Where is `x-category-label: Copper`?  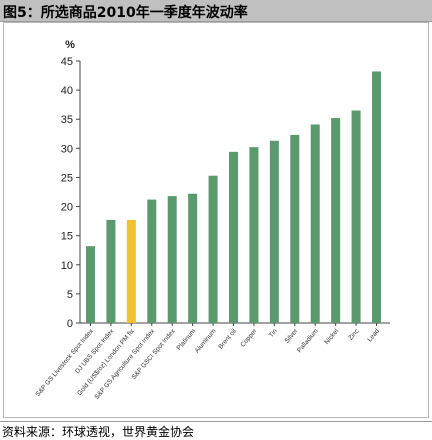 x-category-label: Copper is located at coordinates (249, 337).